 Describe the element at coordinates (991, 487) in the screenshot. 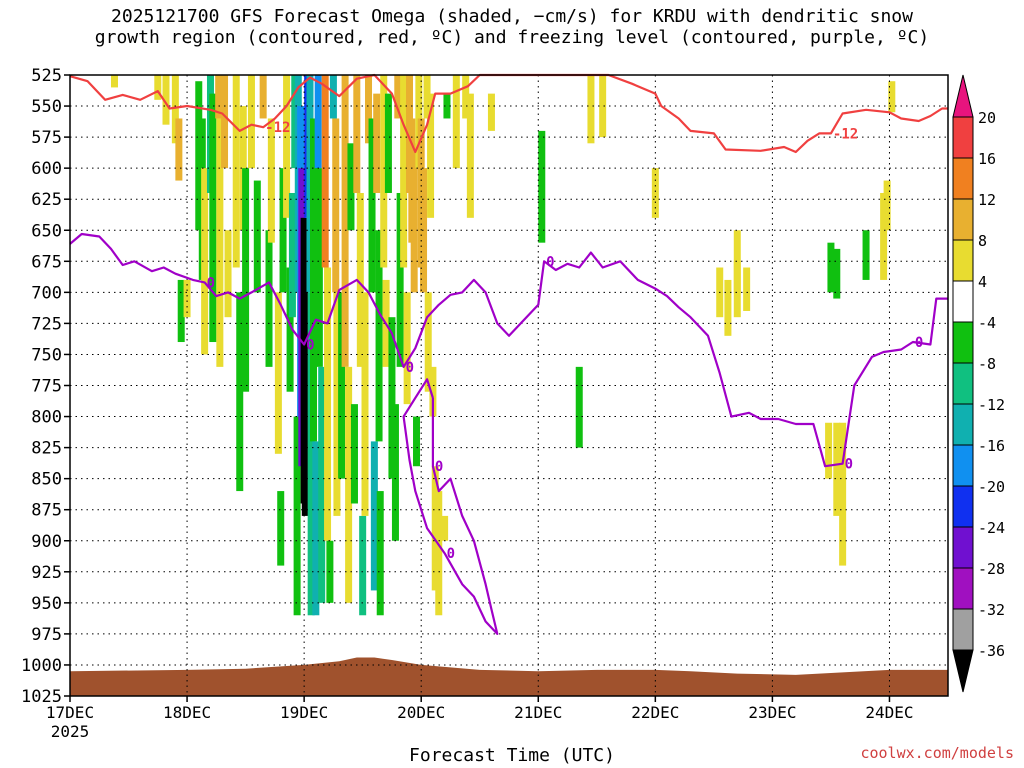

I see `colorbar-label: -20` at that location.